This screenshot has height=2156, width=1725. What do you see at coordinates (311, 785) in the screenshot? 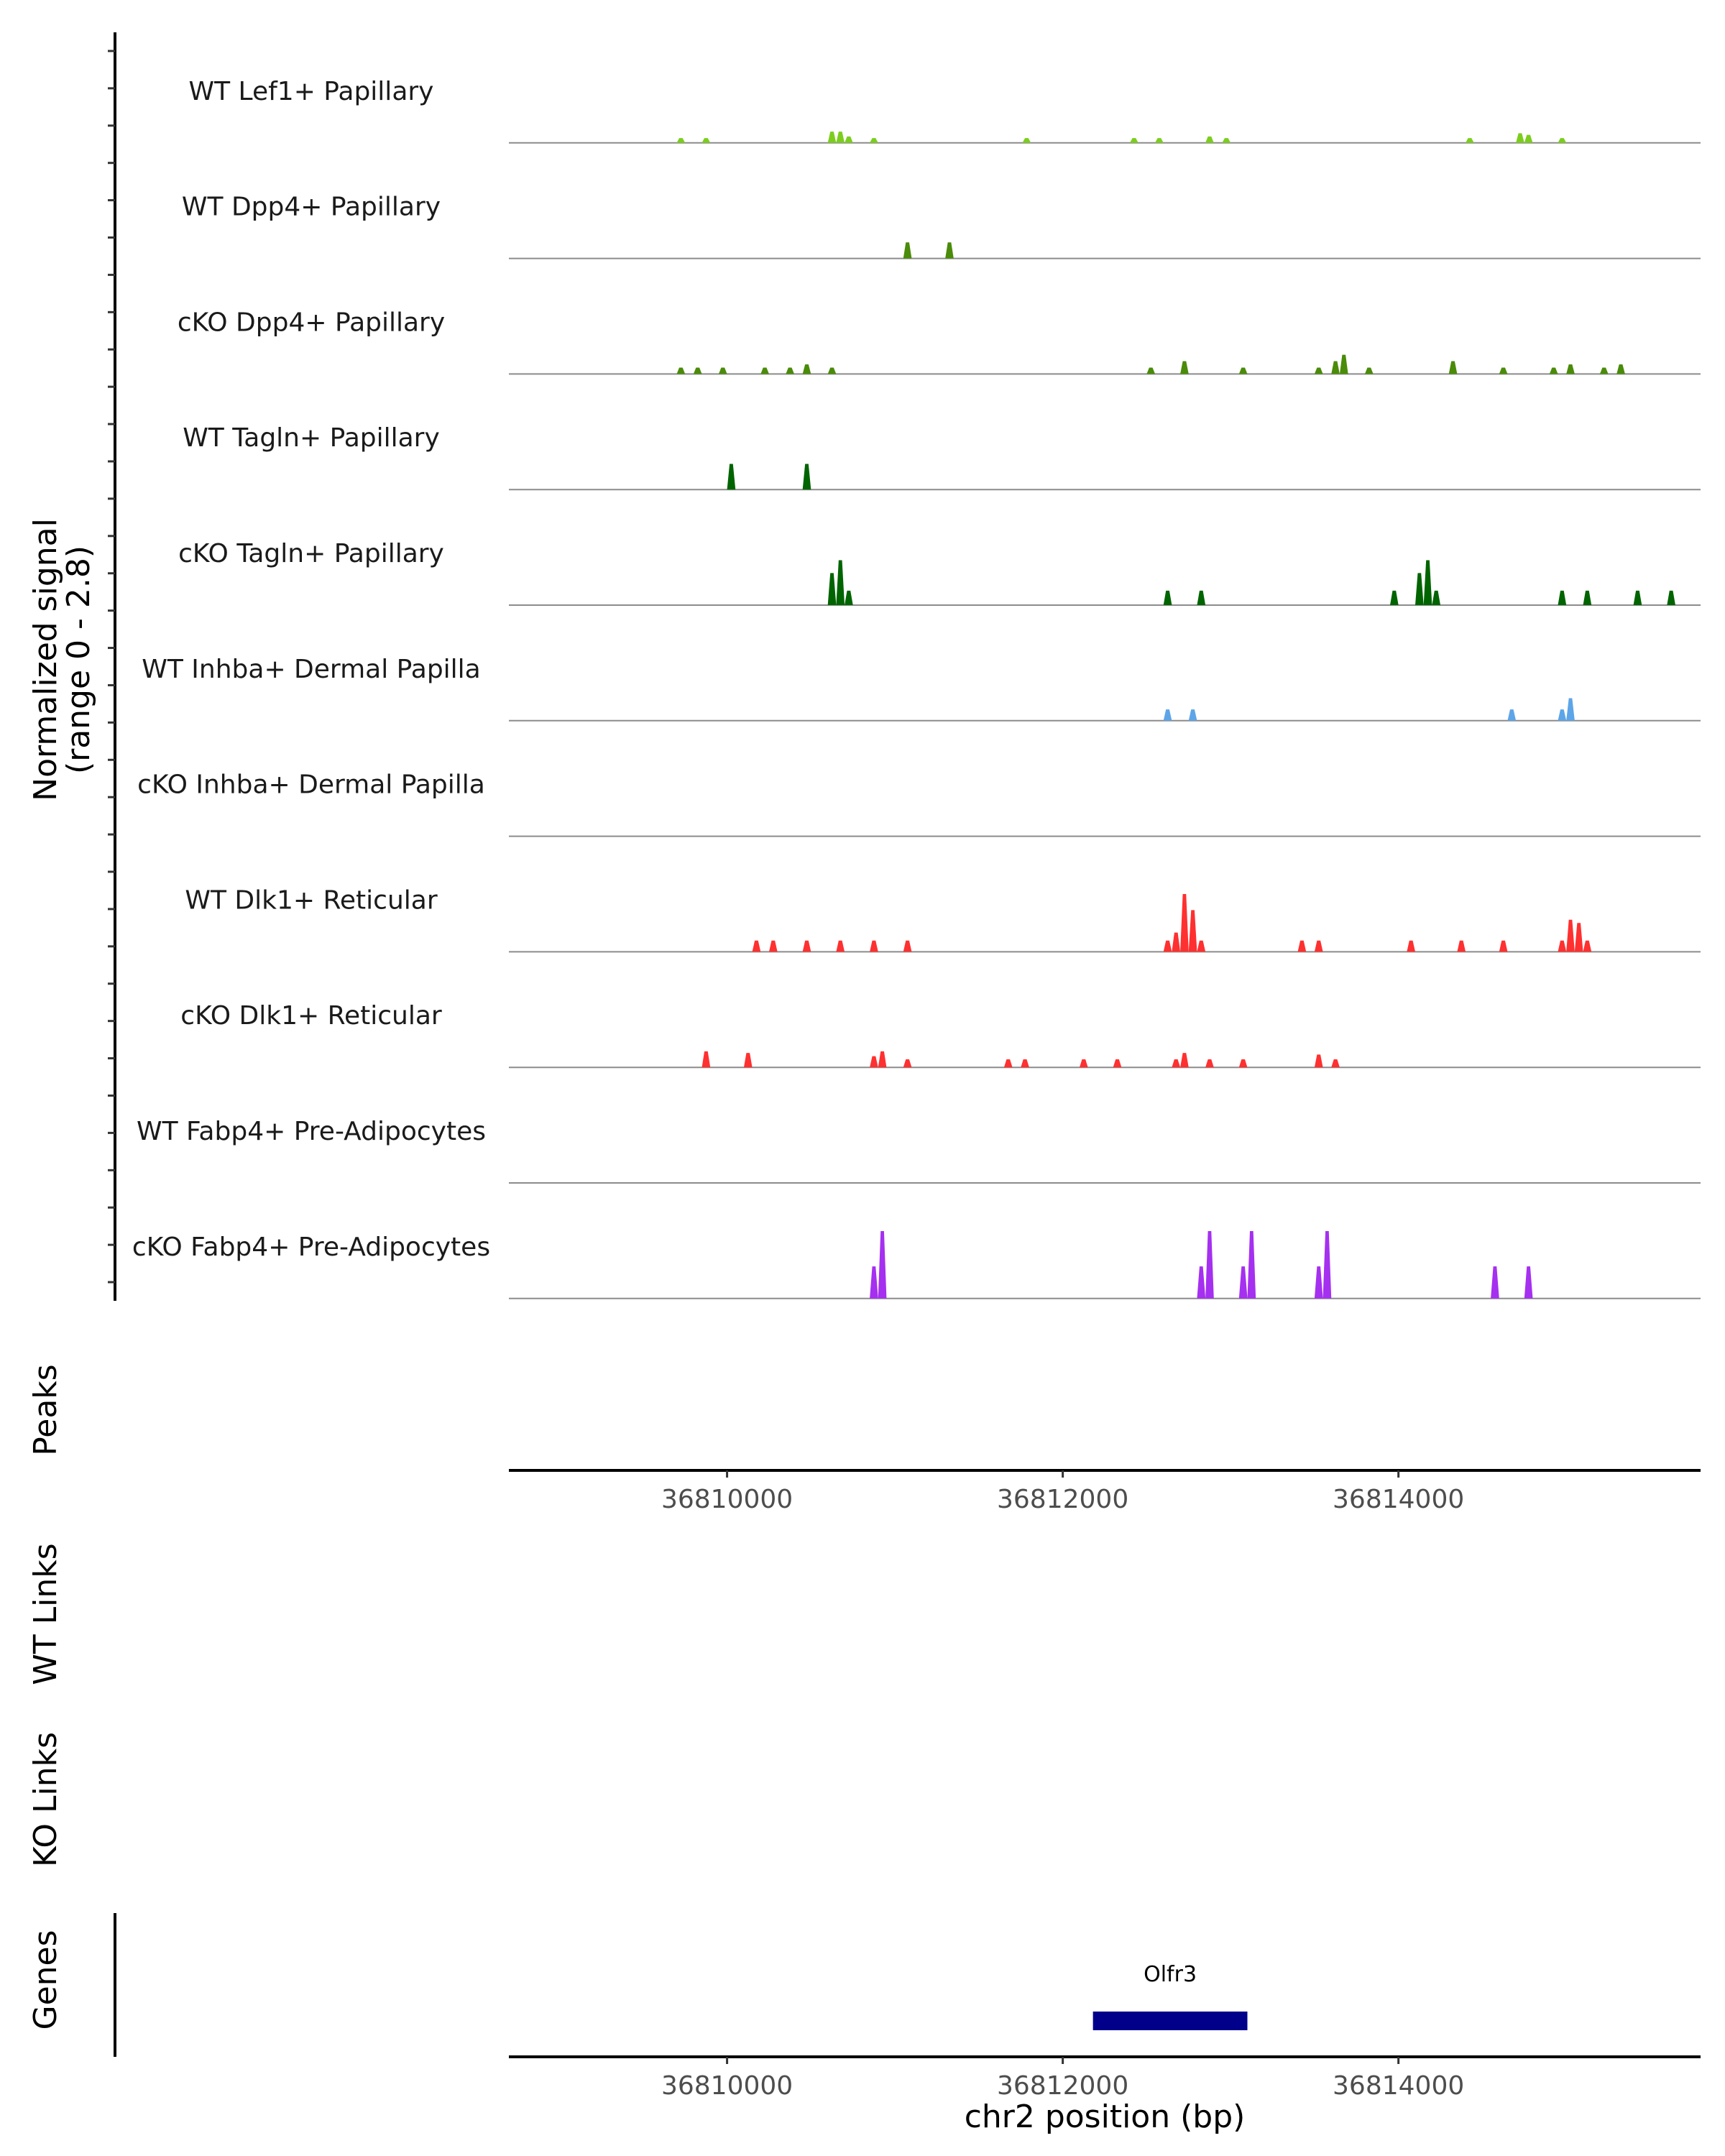
I see `track-label: cKO Inhba+ Dermal Papilla` at bounding box center [311, 785].